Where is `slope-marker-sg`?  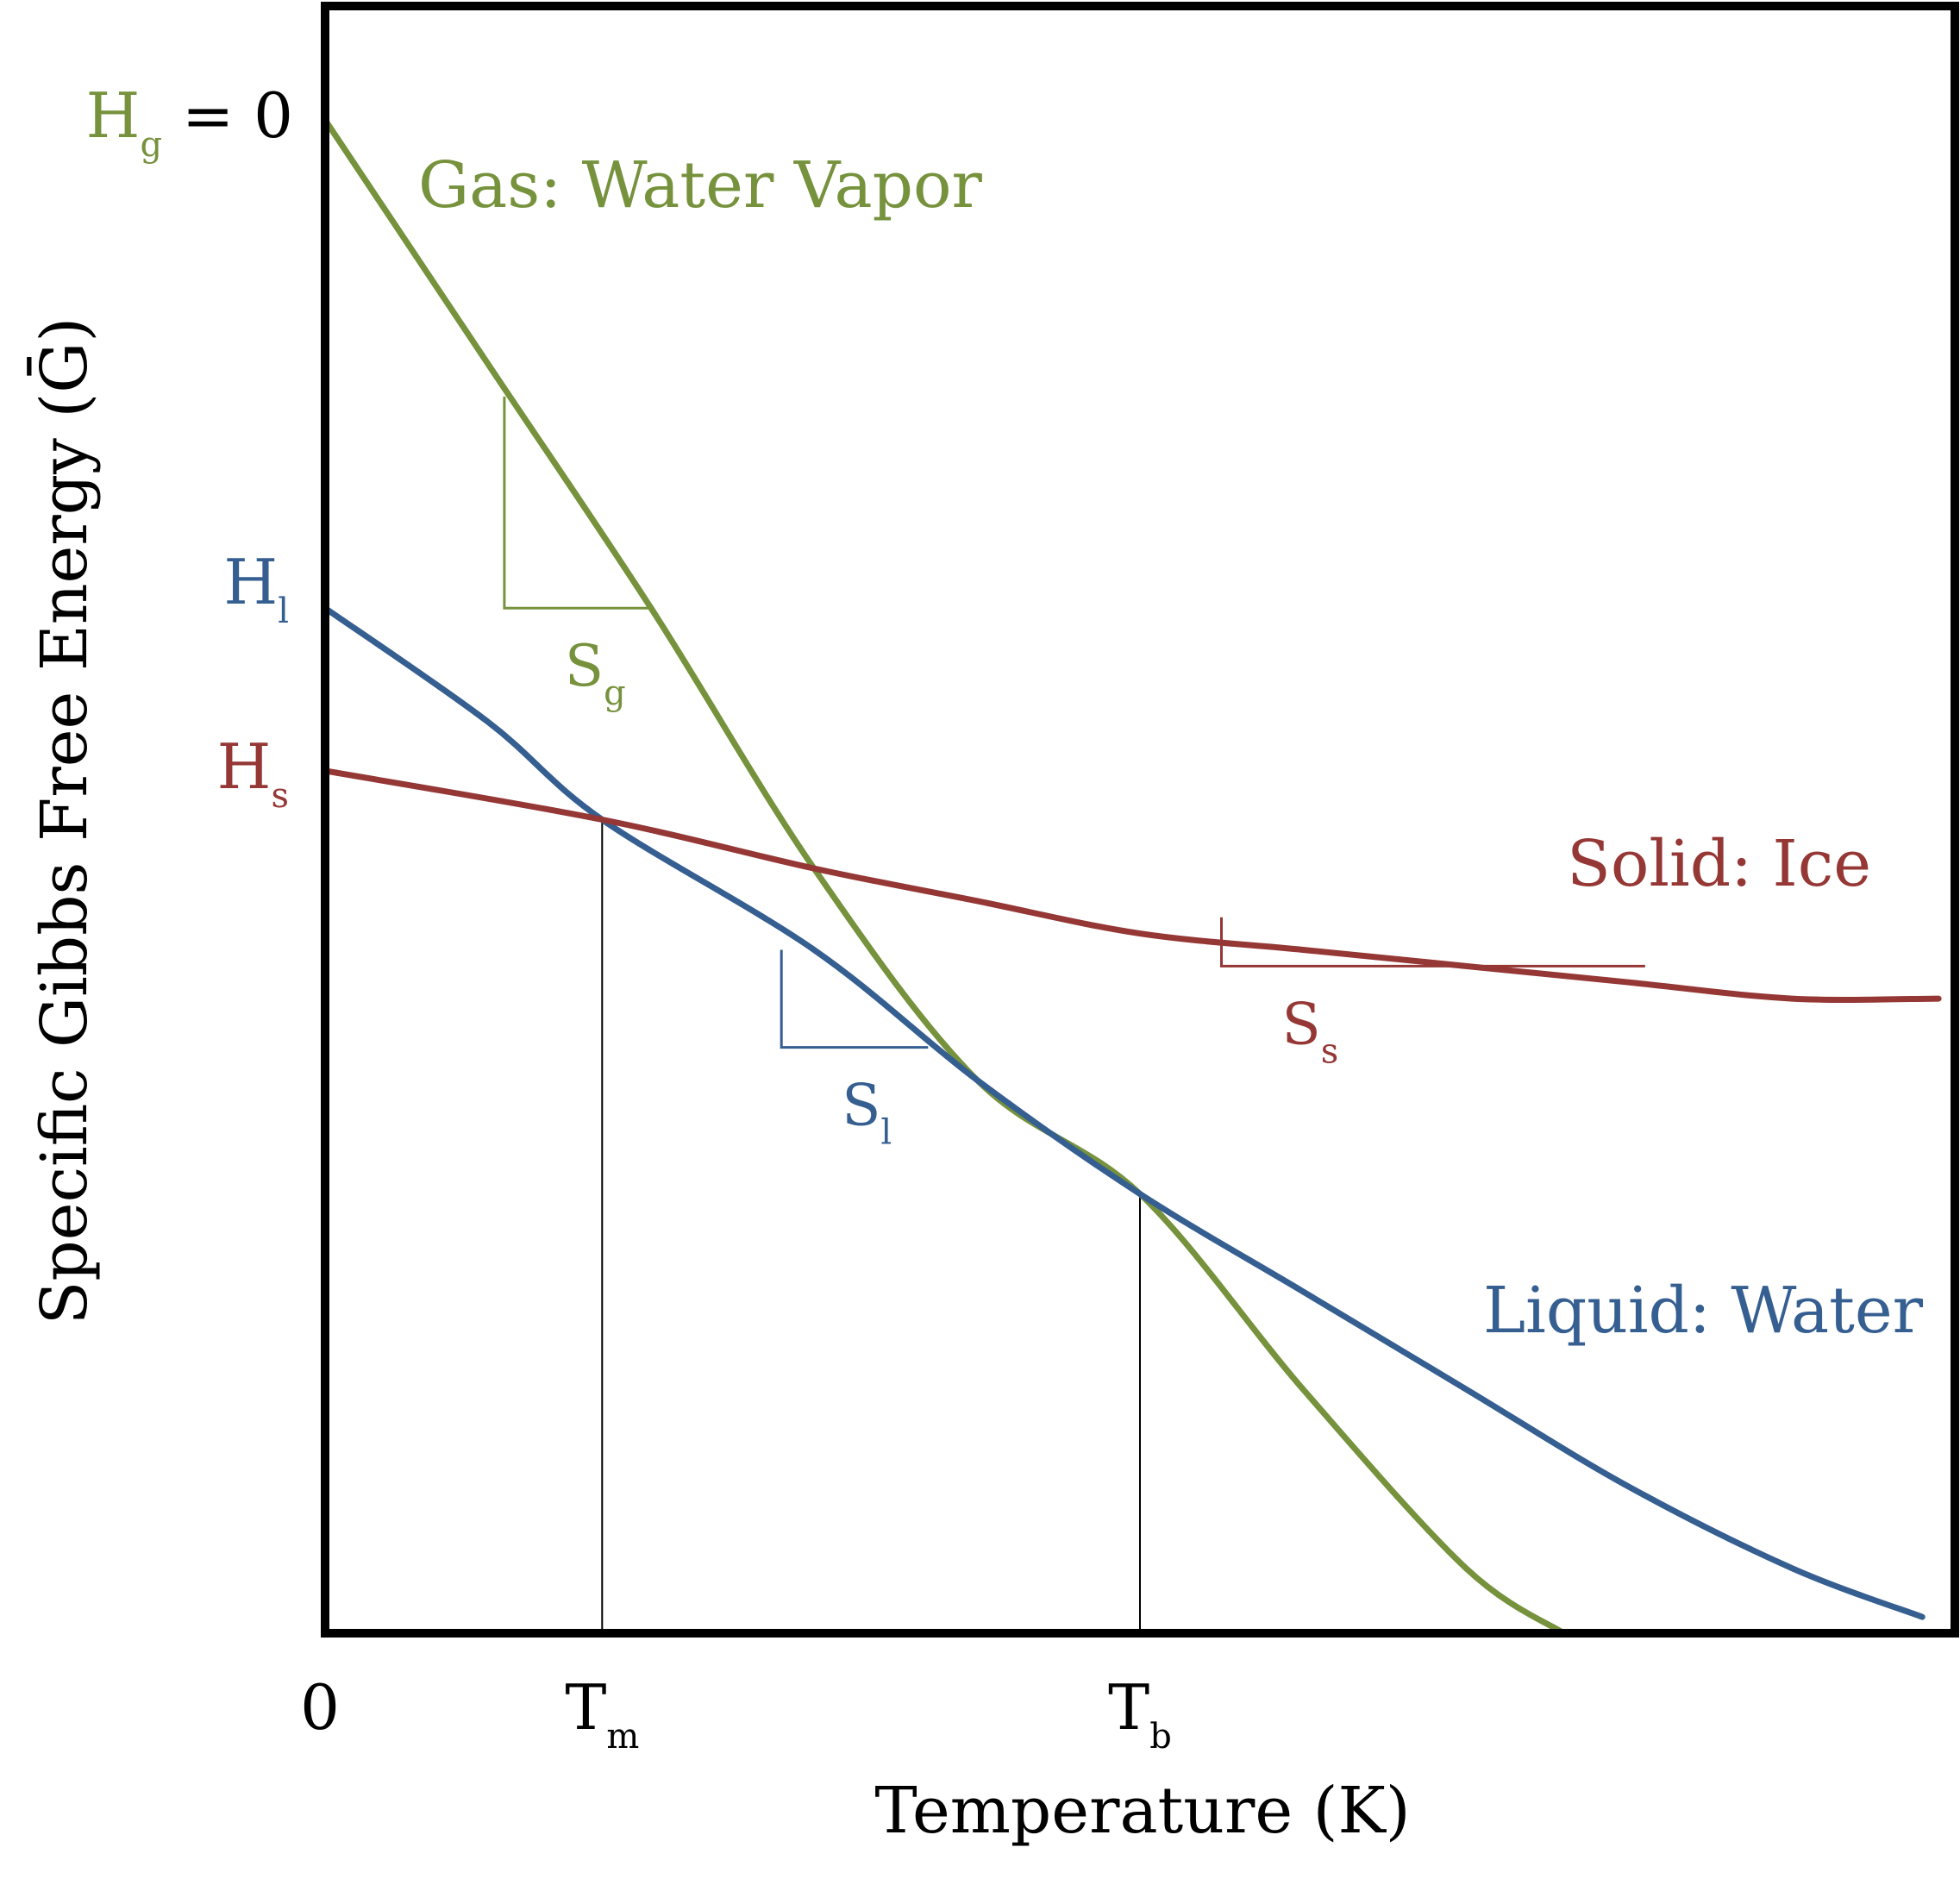
slope-marker-sg is located at coordinates (577, 503).